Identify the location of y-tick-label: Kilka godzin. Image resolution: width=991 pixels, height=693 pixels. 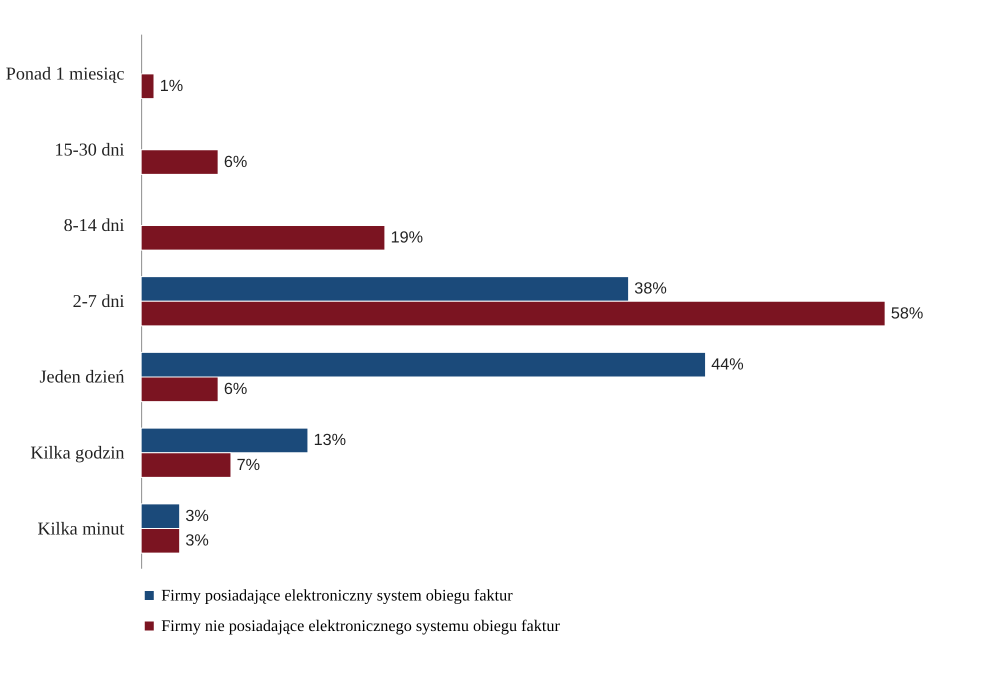
(77, 452).